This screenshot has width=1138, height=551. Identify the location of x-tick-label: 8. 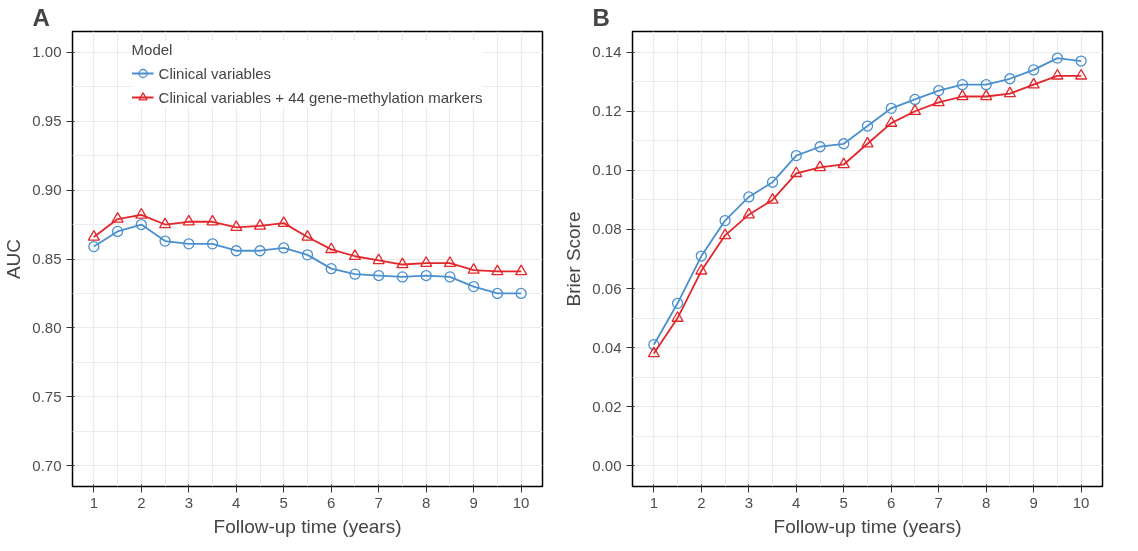
(986, 502).